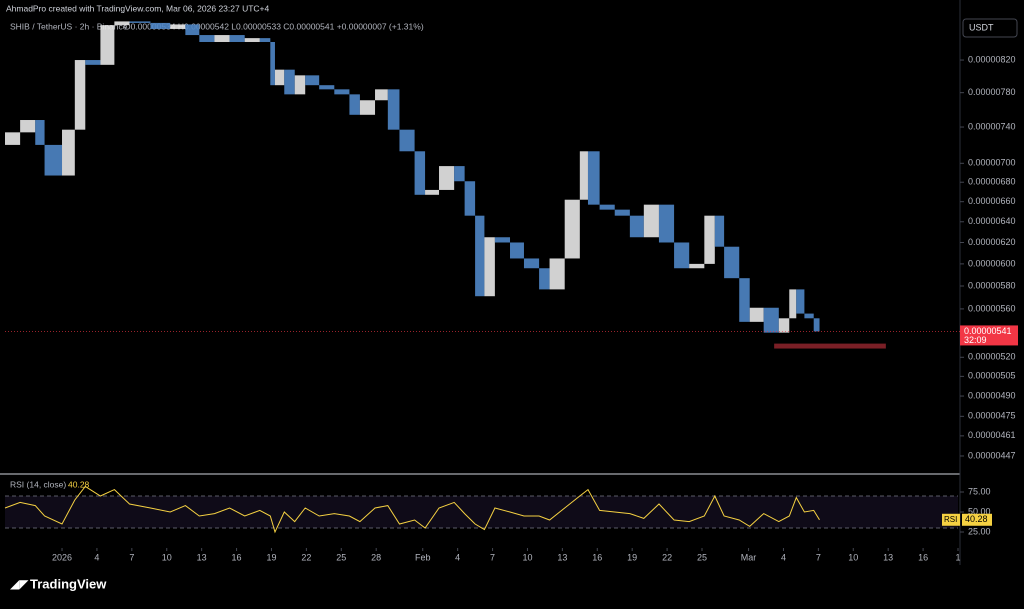 Image resolution: width=1024 pixels, height=609 pixels. I want to click on brand-logo: ◢◤, so click(19, 584).